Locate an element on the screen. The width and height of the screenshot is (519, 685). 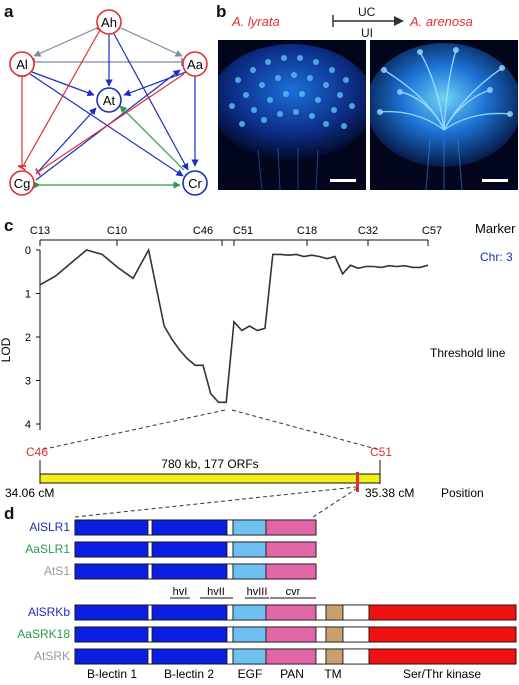
svg-text: Al is located at coordinates (22, 64).